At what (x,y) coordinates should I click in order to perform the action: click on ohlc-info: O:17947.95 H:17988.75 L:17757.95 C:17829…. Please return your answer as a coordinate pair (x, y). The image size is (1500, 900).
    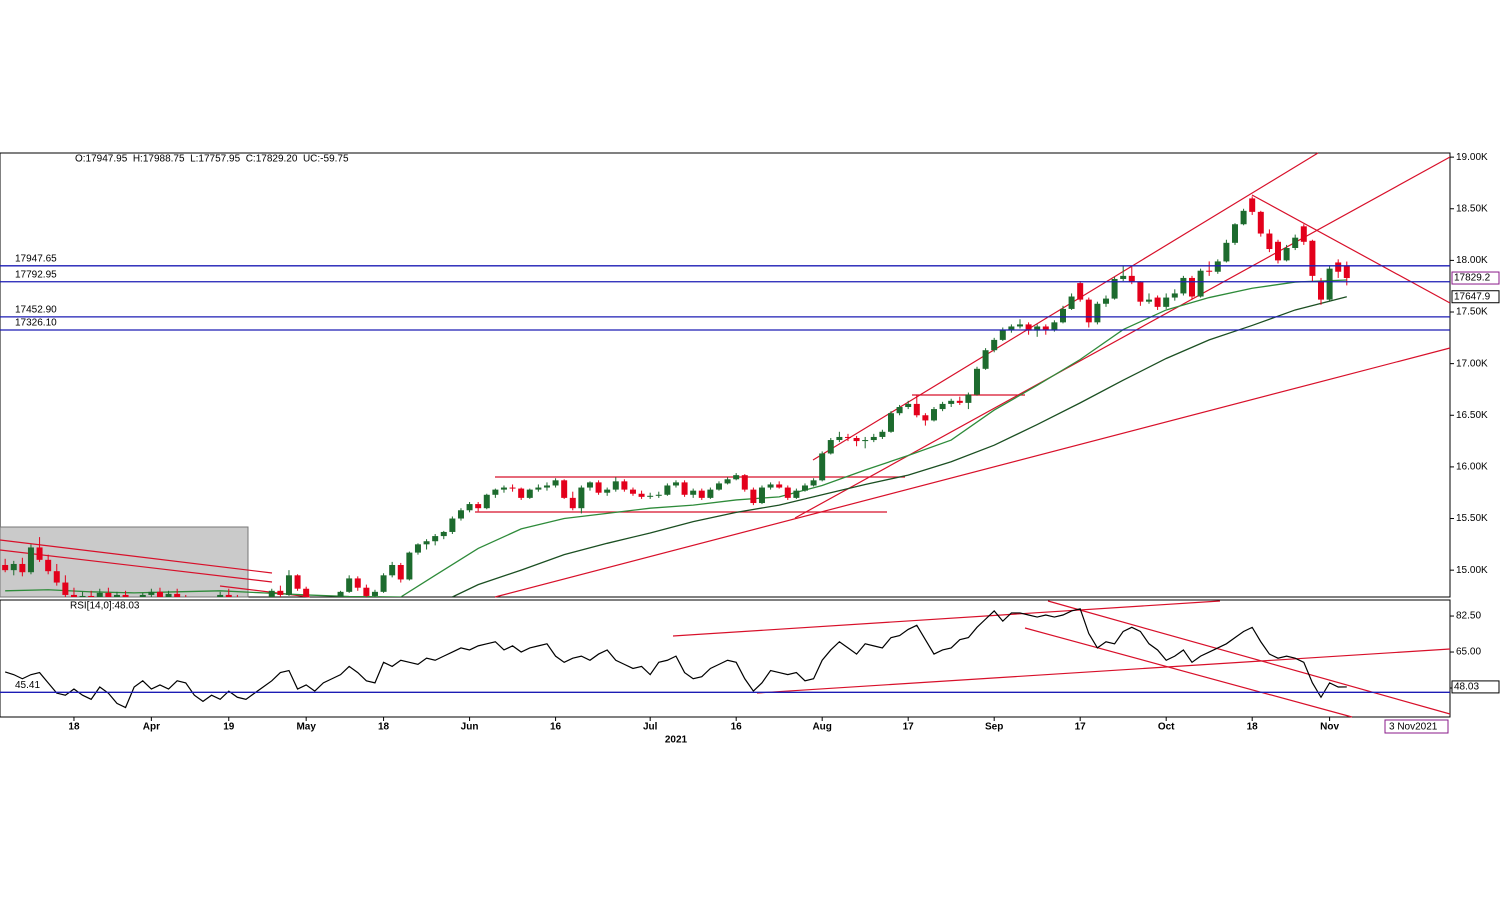
    Looking at the image, I should click on (212, 159).